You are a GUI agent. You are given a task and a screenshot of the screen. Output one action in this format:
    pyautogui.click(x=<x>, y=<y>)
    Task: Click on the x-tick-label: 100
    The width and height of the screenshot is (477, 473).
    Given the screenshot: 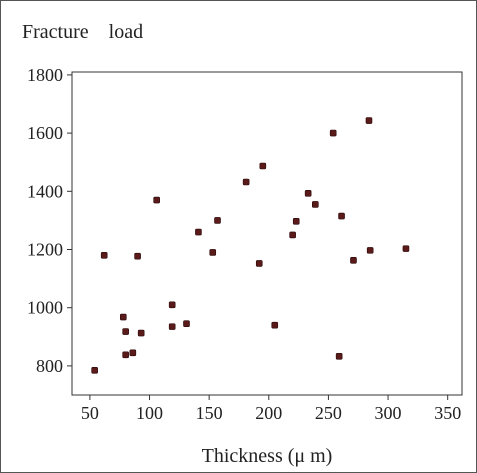 What is the action you would take?
    pyautogui.click(x=149, y=413)
    